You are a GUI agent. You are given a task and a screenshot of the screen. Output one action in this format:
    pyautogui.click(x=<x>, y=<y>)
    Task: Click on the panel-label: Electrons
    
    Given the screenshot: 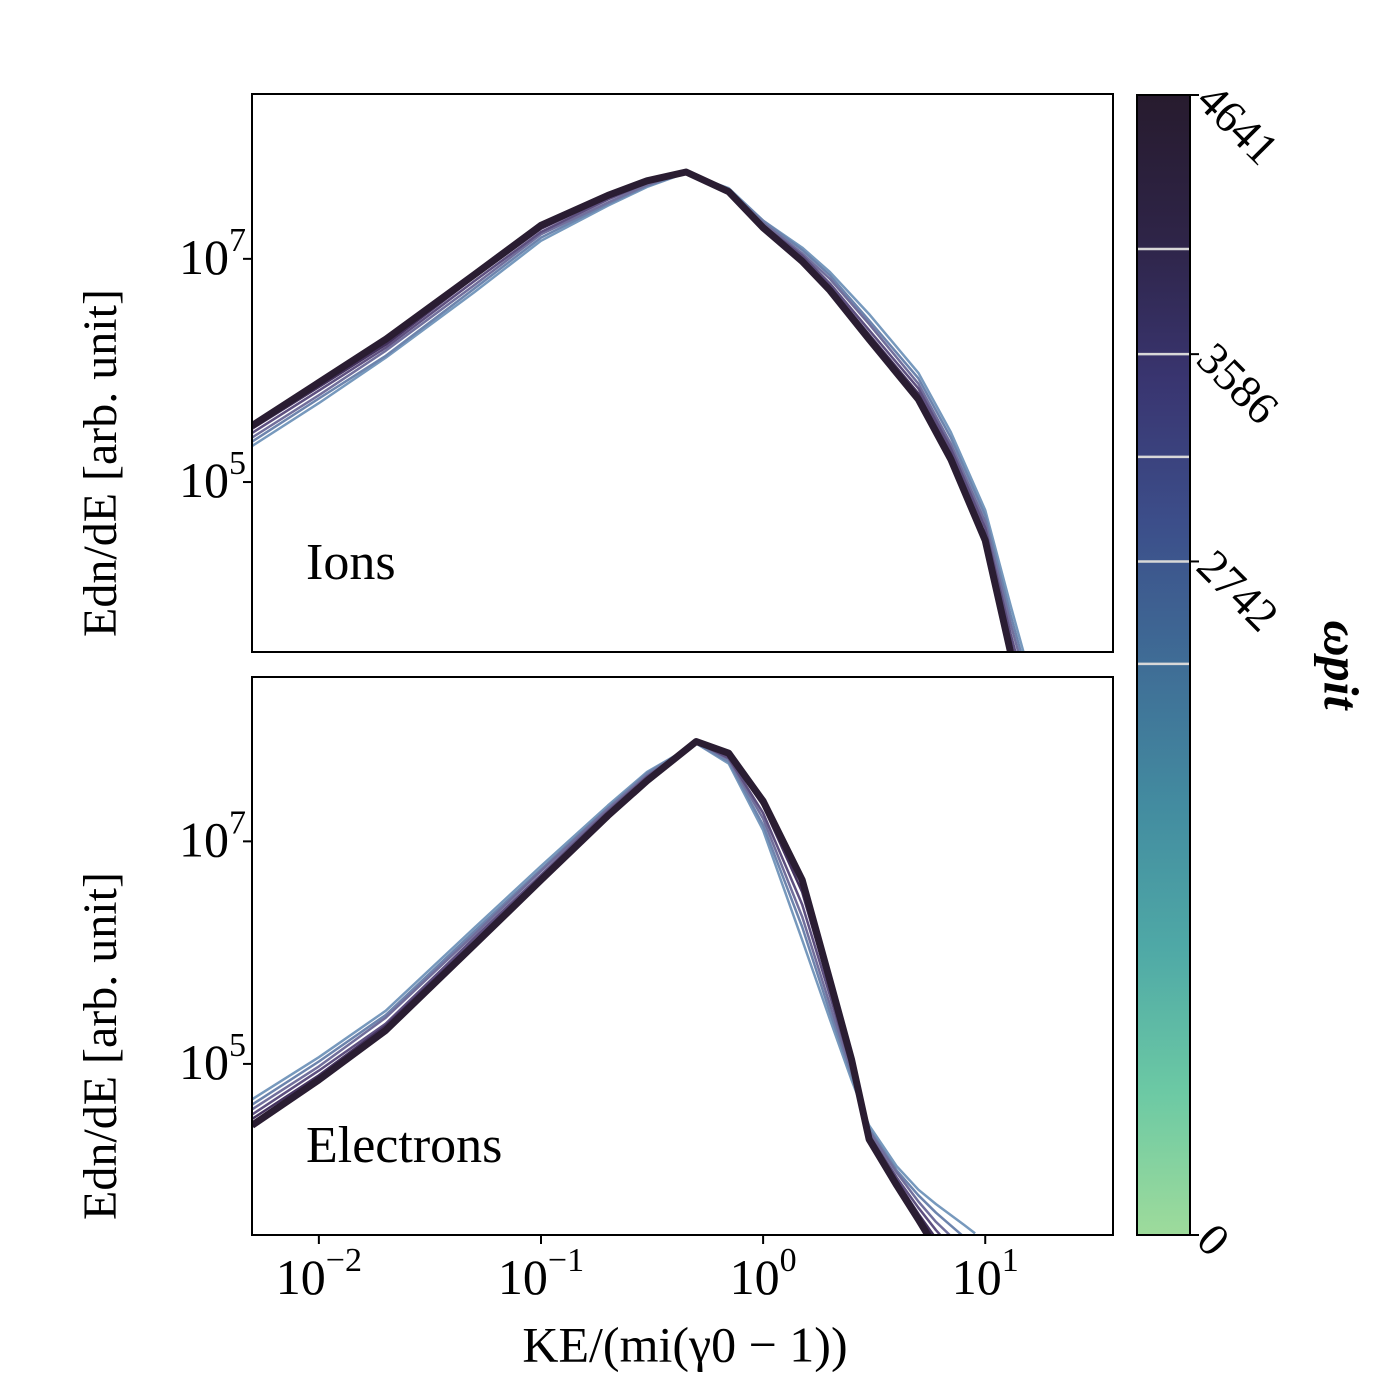 What is the action you would take?
    pyautogui.click(x=404, y=1145)
    